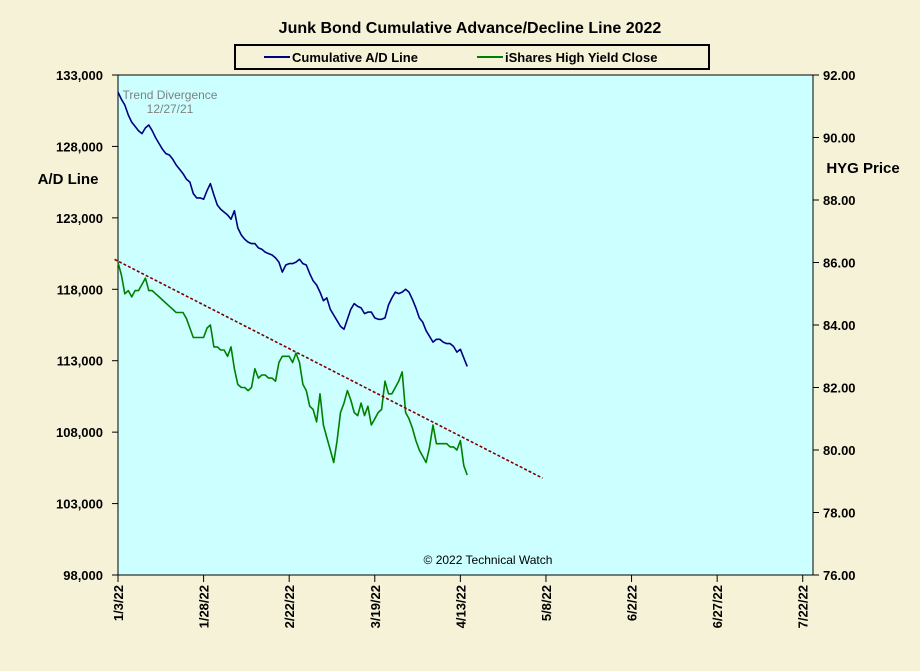  What do you see at coordinates (355, 57) in the screenshot?
I see `legend-label-ad-line: Cumulative A/D Line` at bounding box center [355, 57].